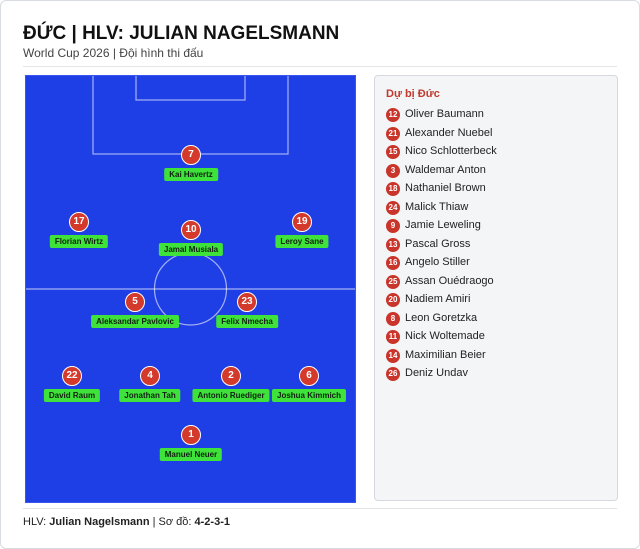 Image resolution: width=640 pixels, height=549 pixels. I want to click on bench-number: 11, so click(393, 337).